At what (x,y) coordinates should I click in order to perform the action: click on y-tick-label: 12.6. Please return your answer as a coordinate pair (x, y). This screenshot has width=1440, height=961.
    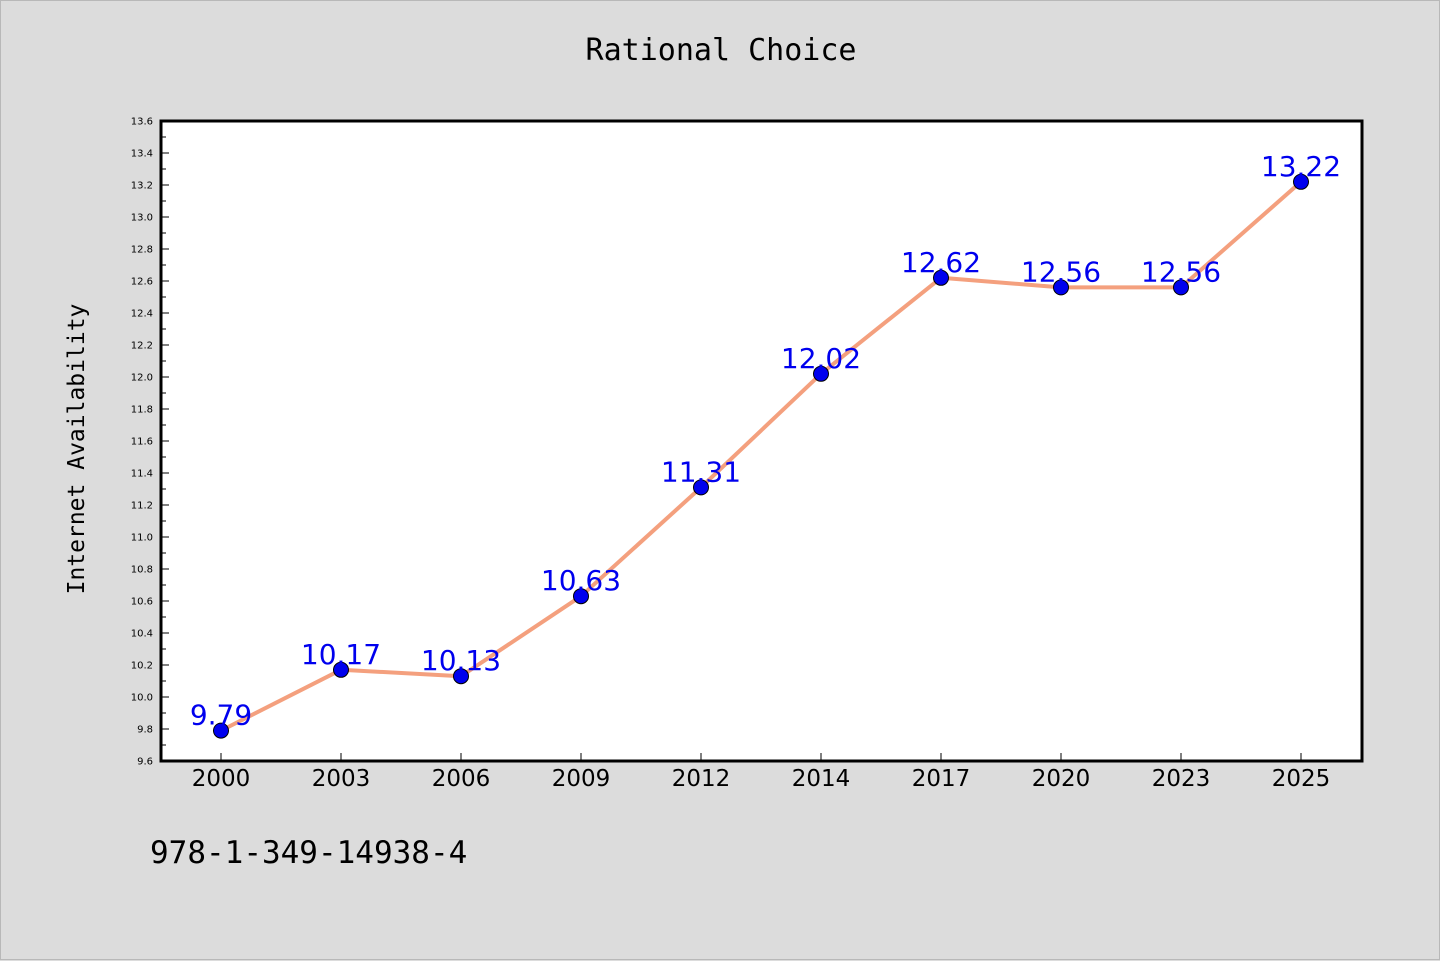
    Looking at the image, I should click on (142, 282).